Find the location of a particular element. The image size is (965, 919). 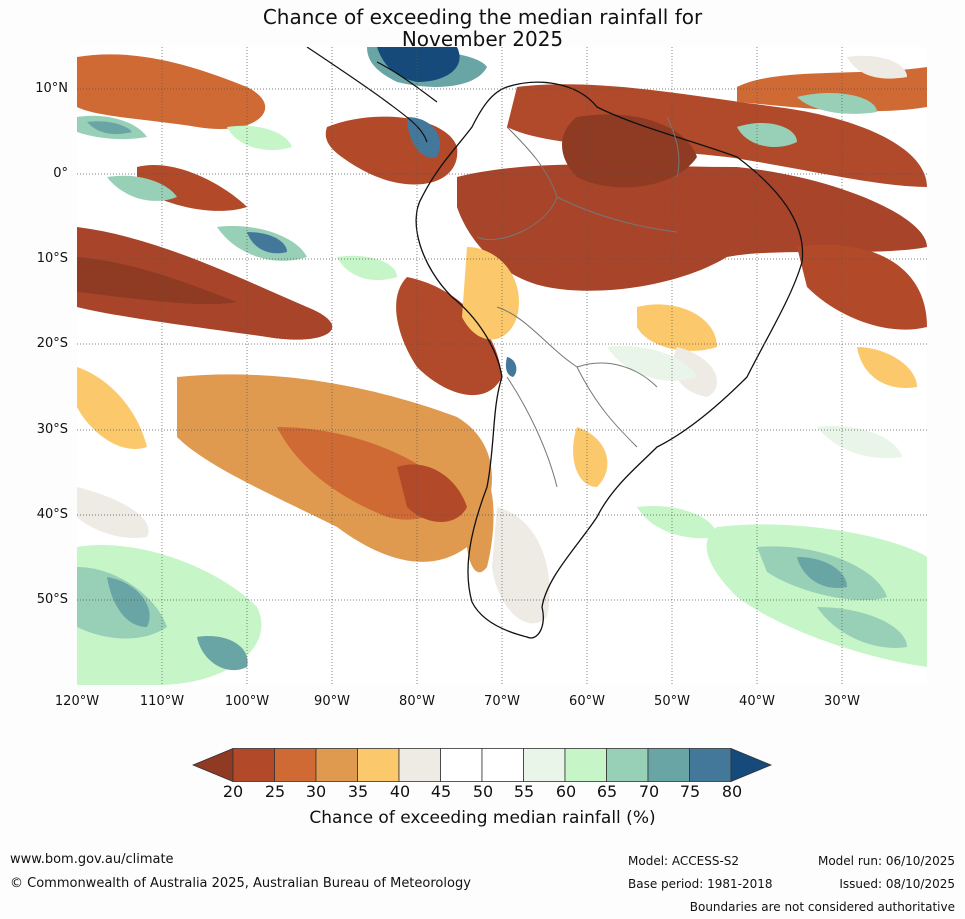

colorbar-tick-75: 75 is located at coordinates (690, 791).